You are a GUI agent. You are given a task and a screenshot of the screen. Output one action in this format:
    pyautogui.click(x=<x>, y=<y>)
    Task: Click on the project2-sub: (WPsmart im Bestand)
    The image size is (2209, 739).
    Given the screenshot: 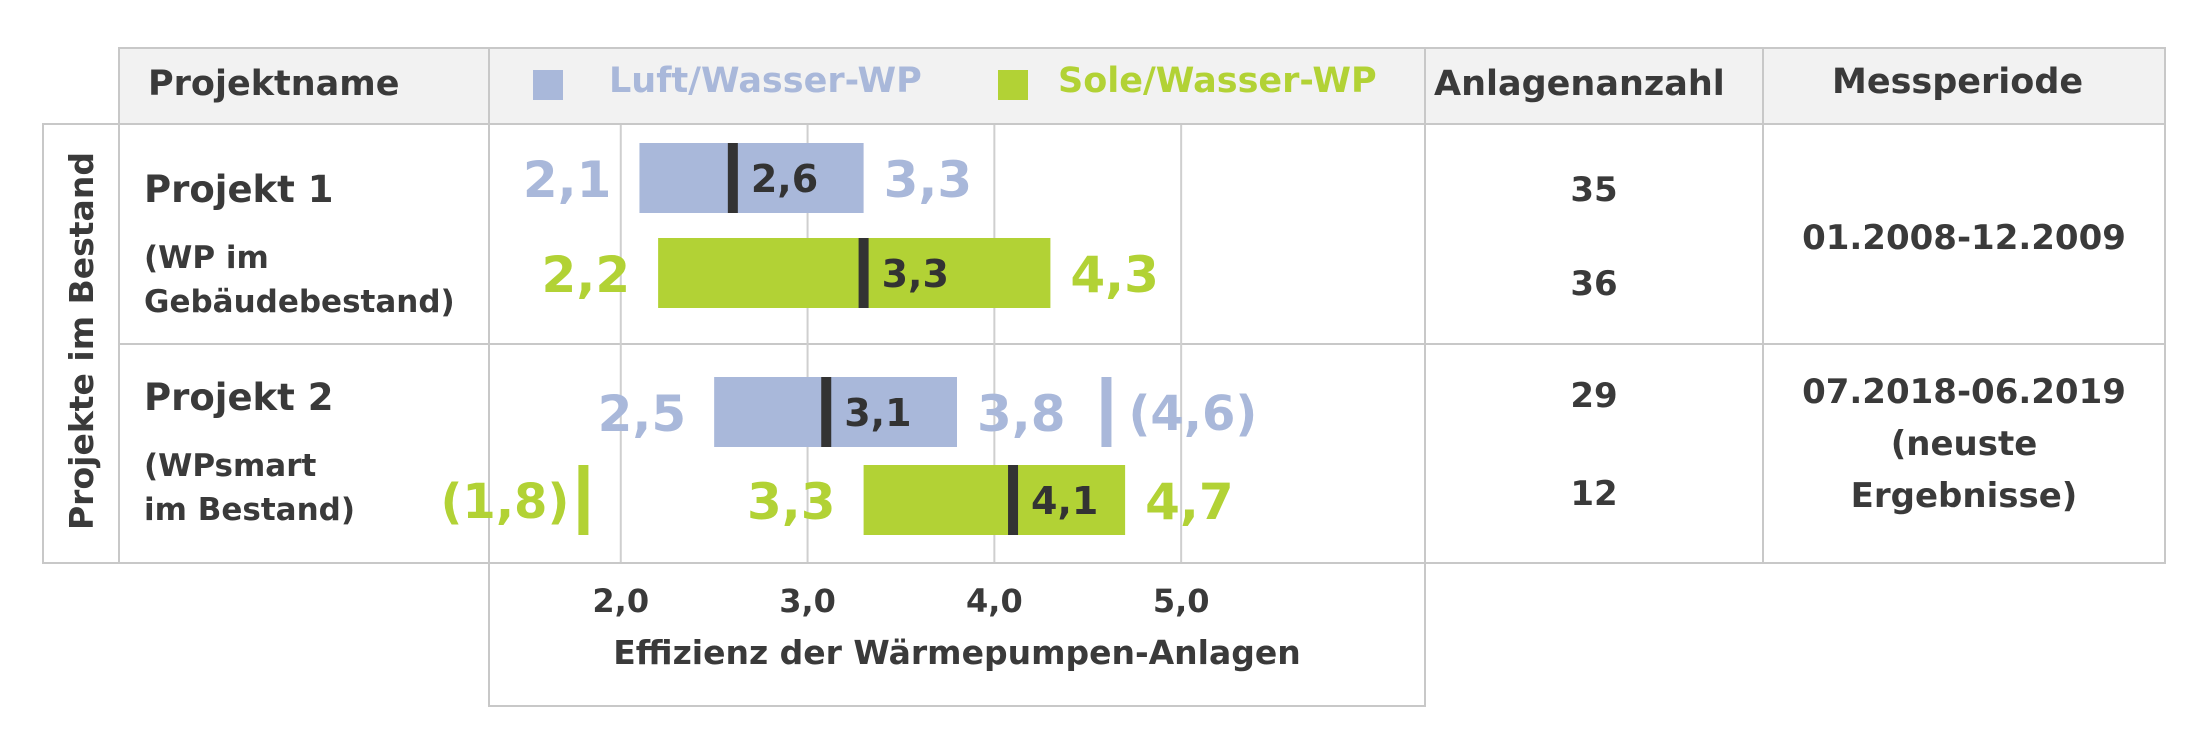 What is the action you would take?
    pyautogui.click(x=249, y=488)
    